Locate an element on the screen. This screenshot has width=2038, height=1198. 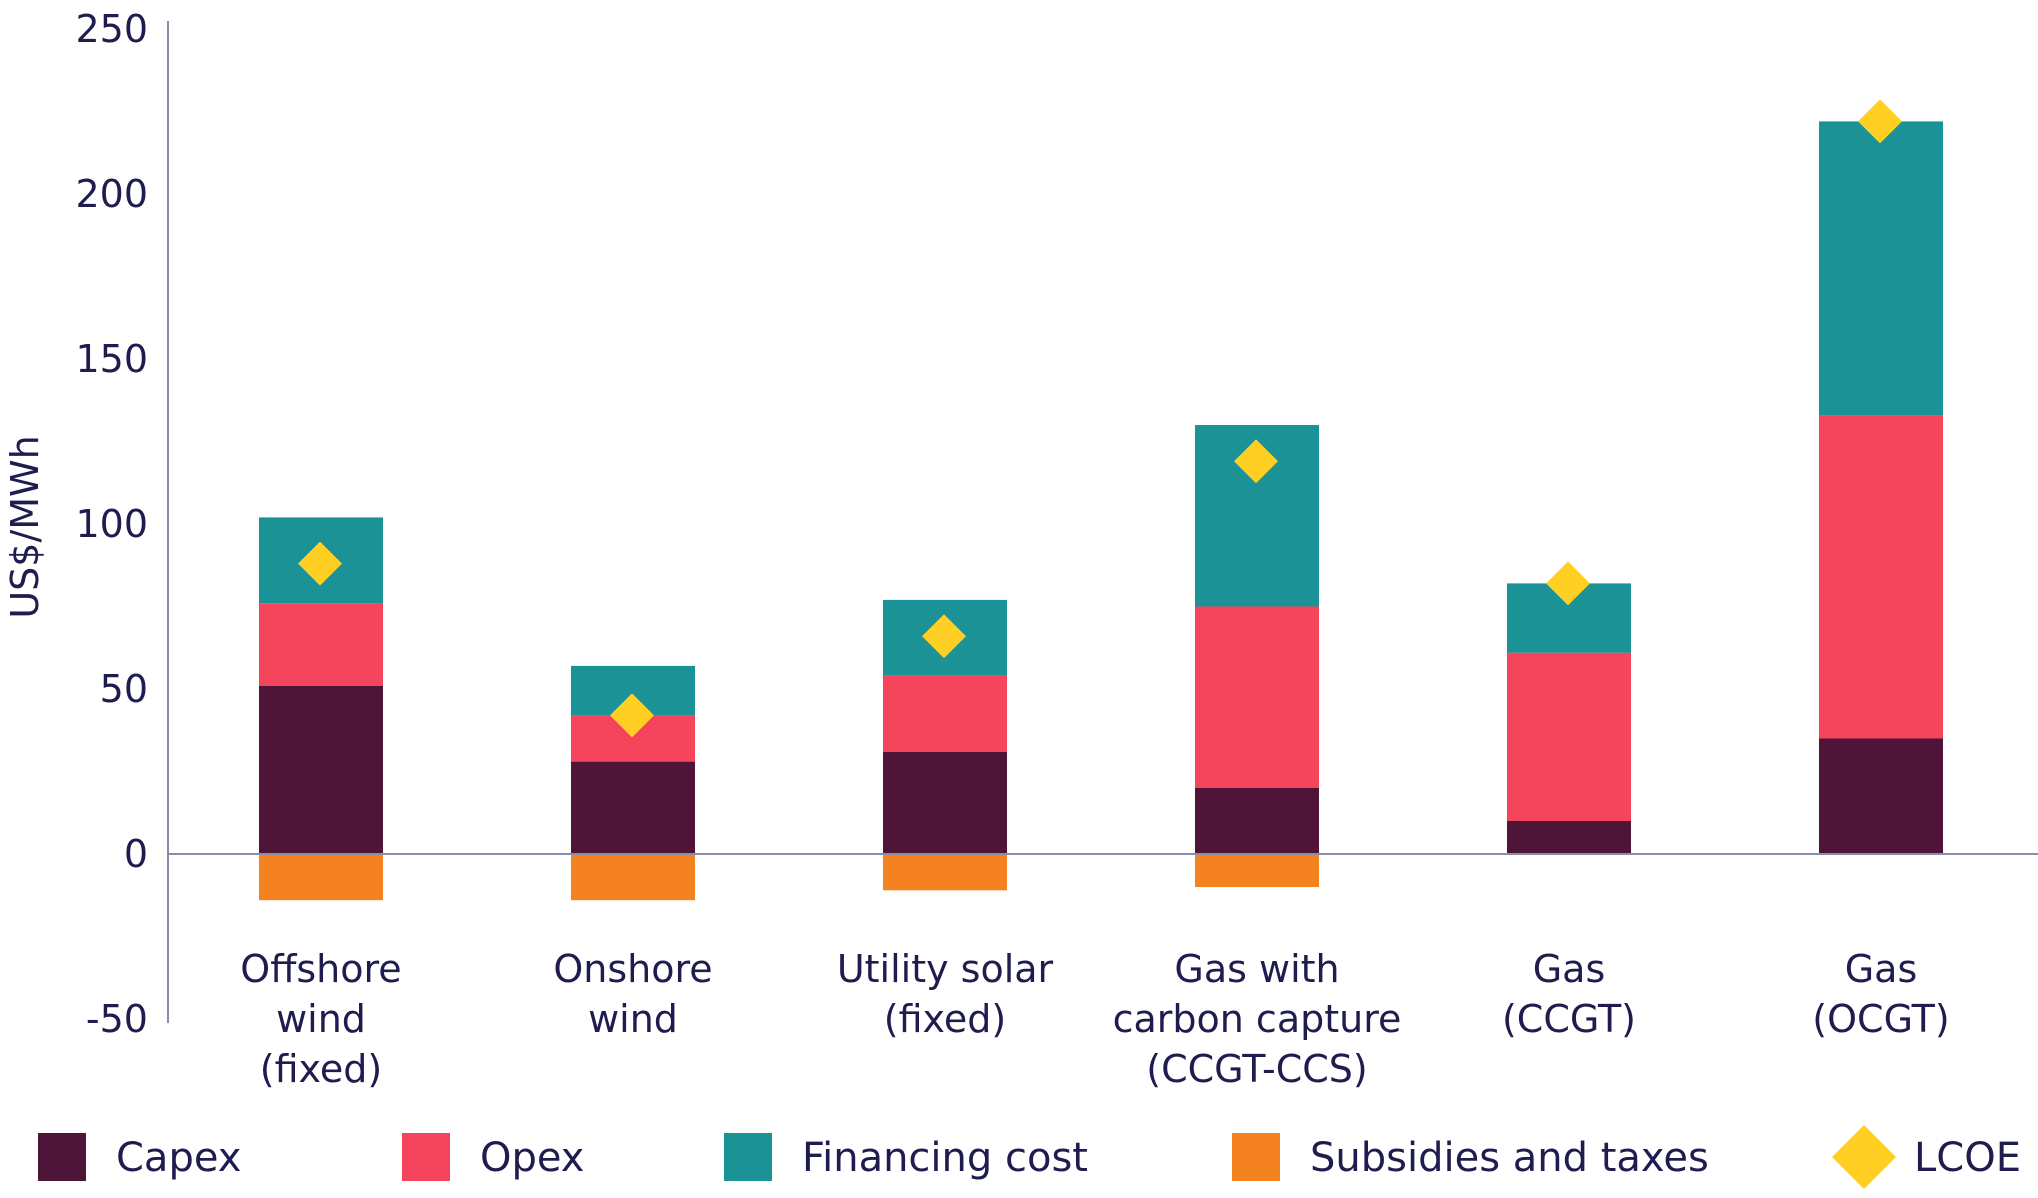
y-tick-label: -50 is located at coordinates (117, 1019).